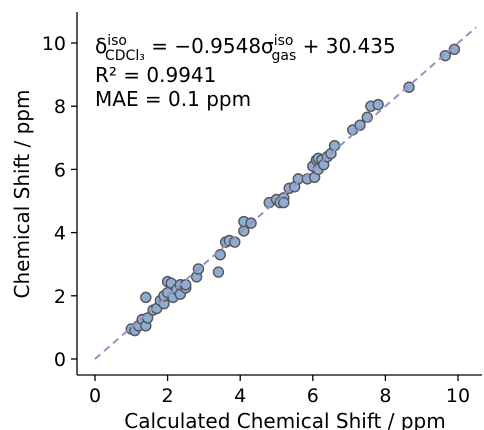  What do you see at coordinates (22, 194) in the screenshot?
I see `y-axis-label: Chemical Shift / ppm` at bounding box center [22, 194].